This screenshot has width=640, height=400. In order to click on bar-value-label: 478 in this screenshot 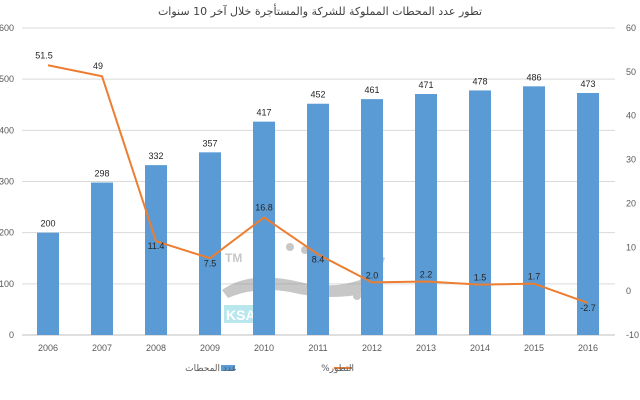, I will do `click(479, 81)`.